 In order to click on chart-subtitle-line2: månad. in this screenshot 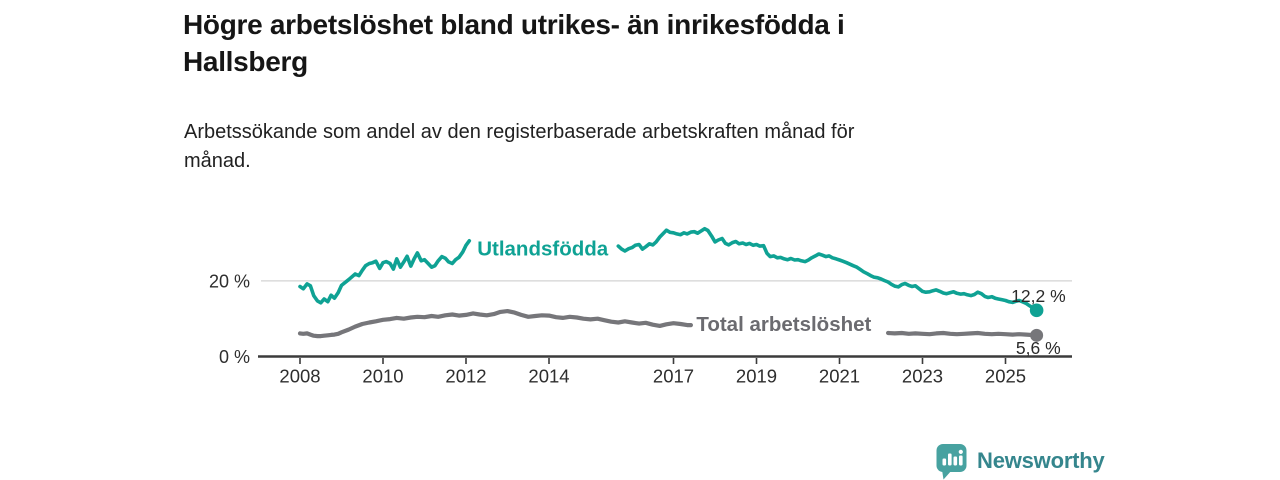, I will do `click(217, 161)`.